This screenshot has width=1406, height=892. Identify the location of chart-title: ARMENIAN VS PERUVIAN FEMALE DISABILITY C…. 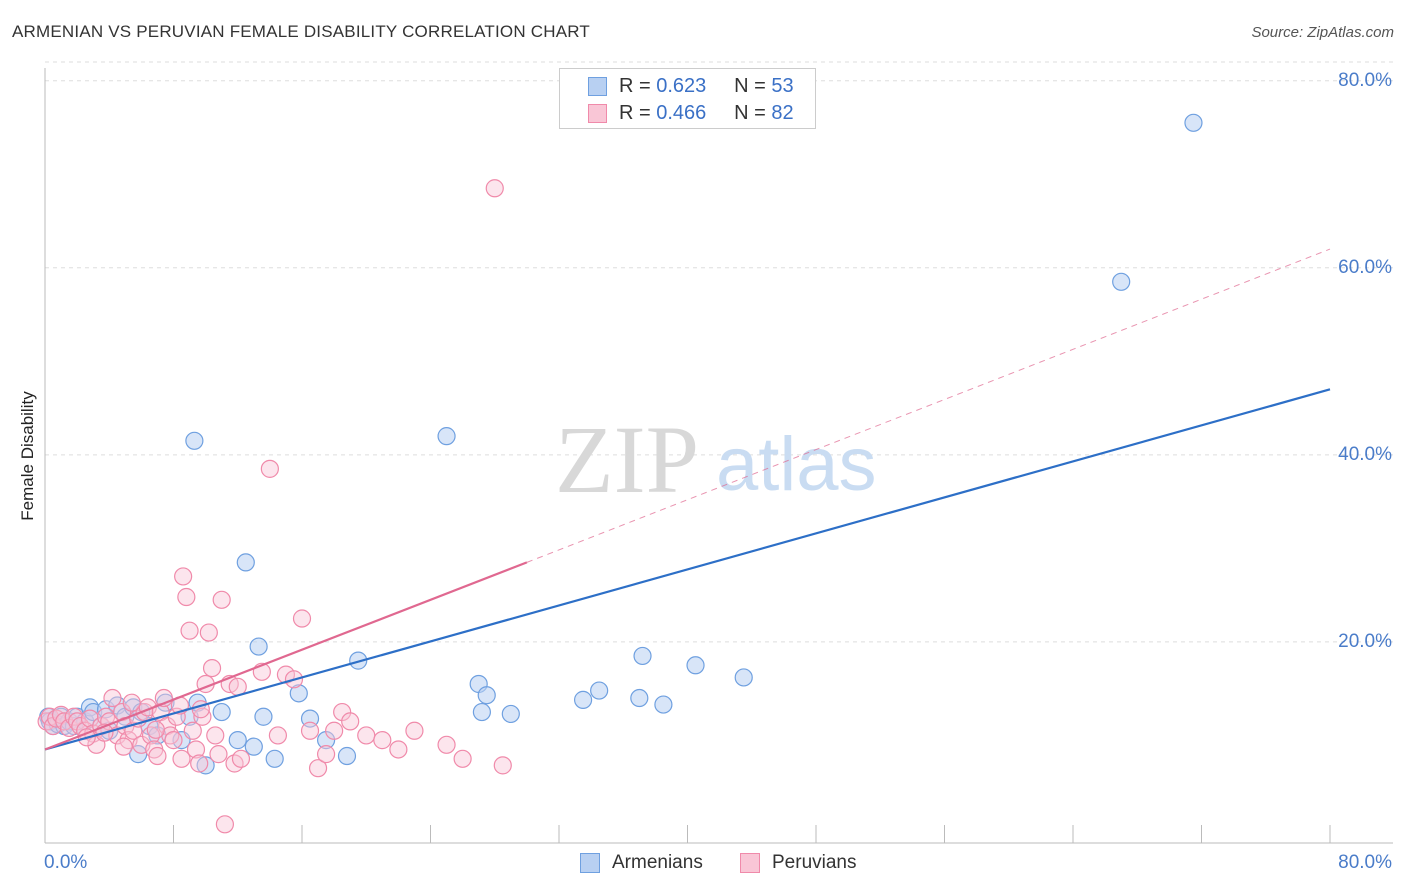
(301, 31).